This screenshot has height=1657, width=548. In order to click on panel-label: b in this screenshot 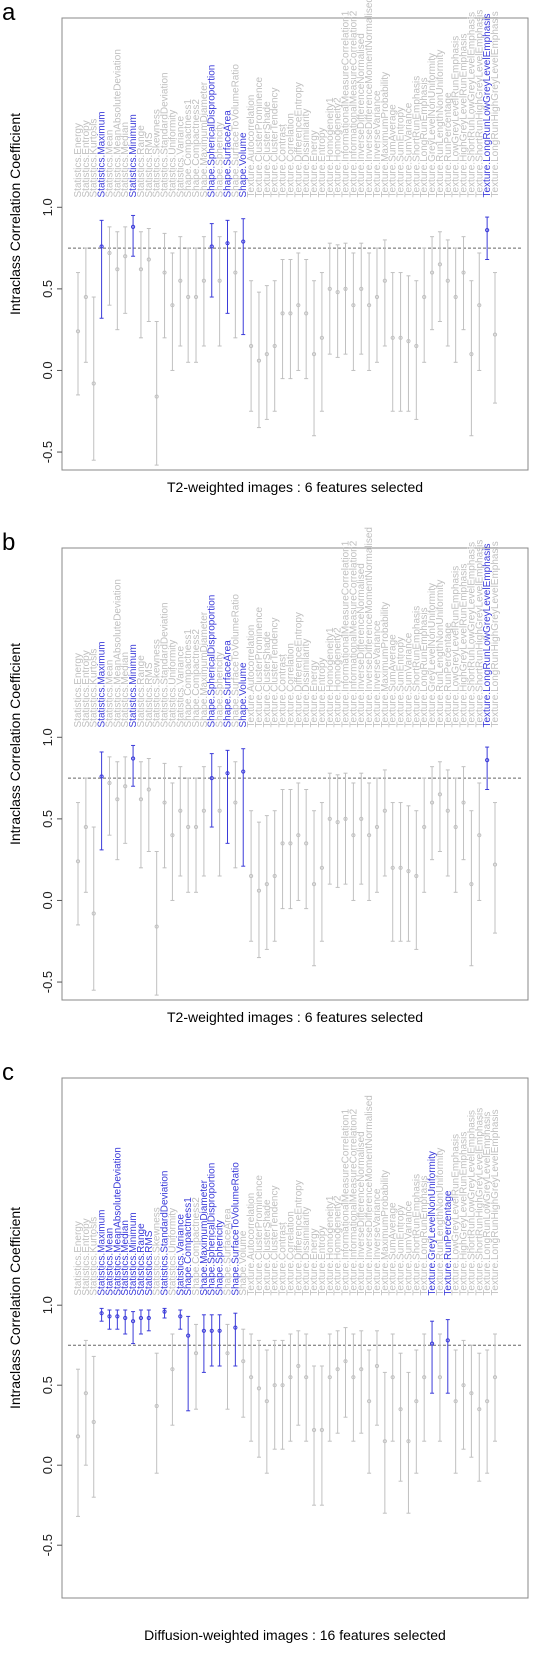, I will do `click(8, 542)`.